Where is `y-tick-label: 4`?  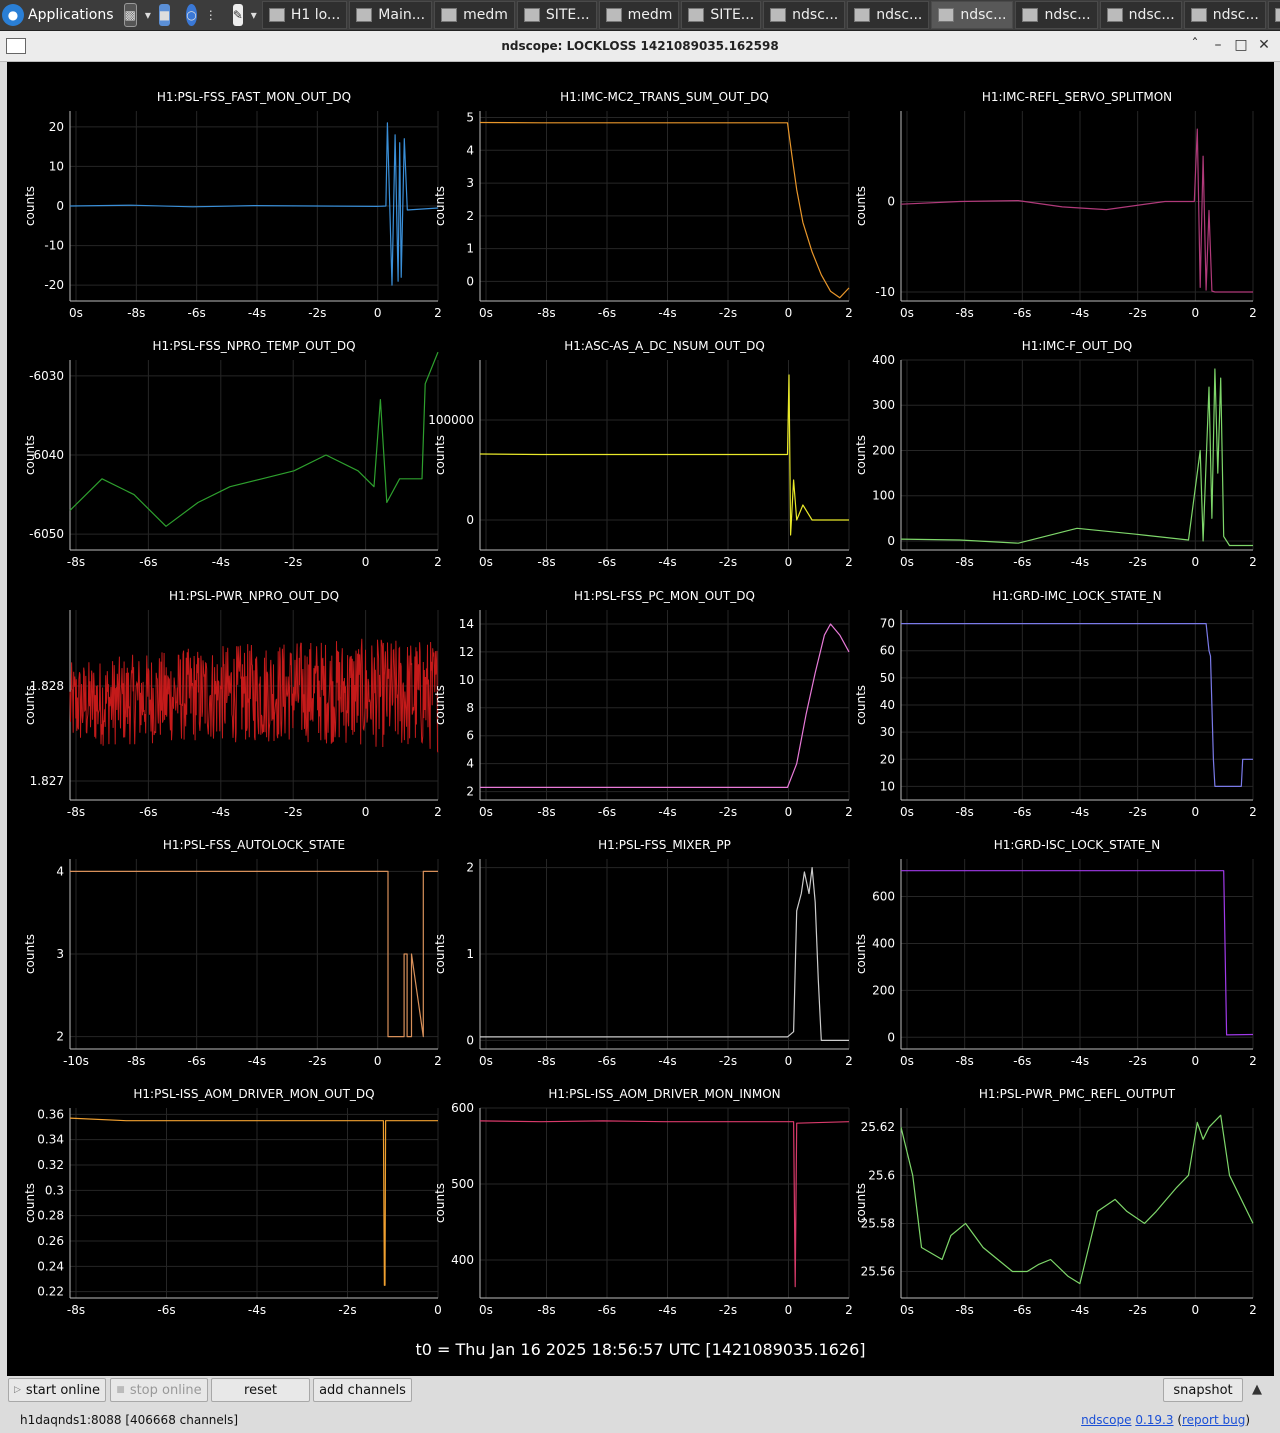 y-tick-label: 4 is located at coordinates (60, 871).